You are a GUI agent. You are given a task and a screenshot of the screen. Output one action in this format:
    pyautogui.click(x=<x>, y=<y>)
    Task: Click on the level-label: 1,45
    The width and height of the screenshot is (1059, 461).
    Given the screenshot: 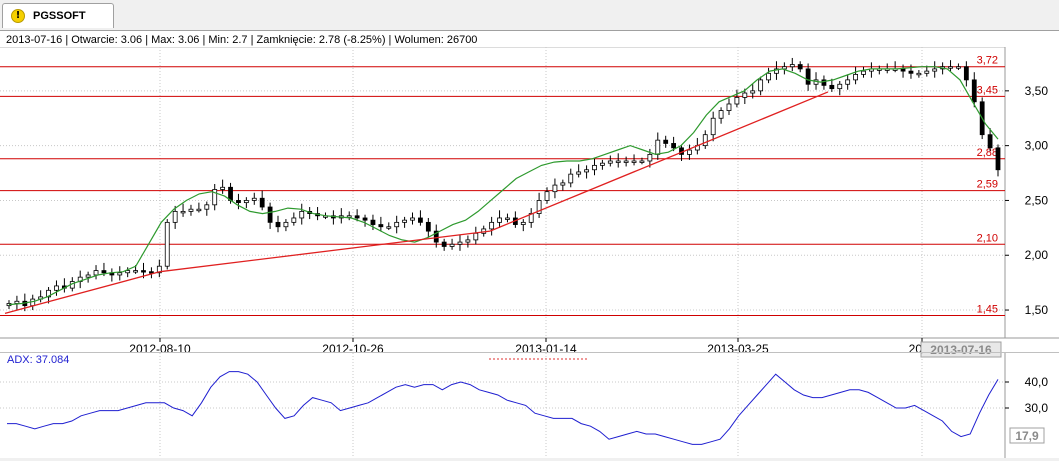 What is the action you would take?
    pyautogui.click(x=987, y=310)
    